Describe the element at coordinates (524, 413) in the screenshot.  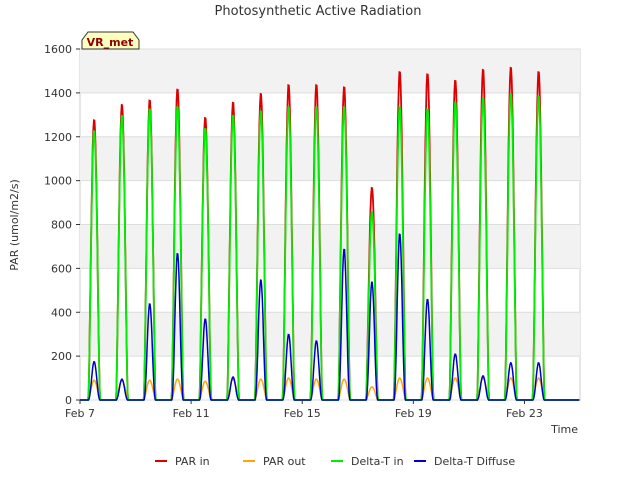
I see `x-tick-label: Feb 23` at that location.